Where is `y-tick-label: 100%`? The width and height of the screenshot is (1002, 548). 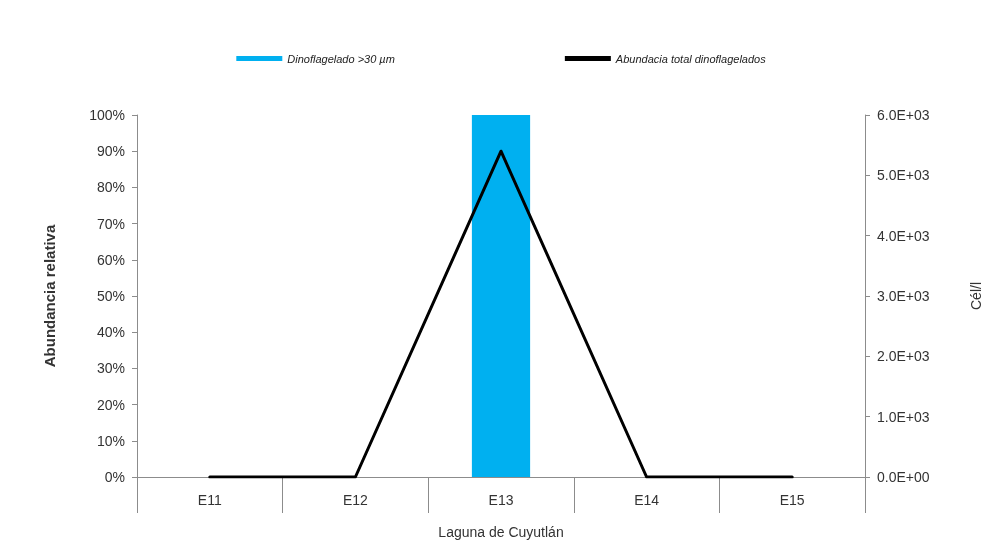 y-tick-label: 100% is located at coordinates (107, 115).